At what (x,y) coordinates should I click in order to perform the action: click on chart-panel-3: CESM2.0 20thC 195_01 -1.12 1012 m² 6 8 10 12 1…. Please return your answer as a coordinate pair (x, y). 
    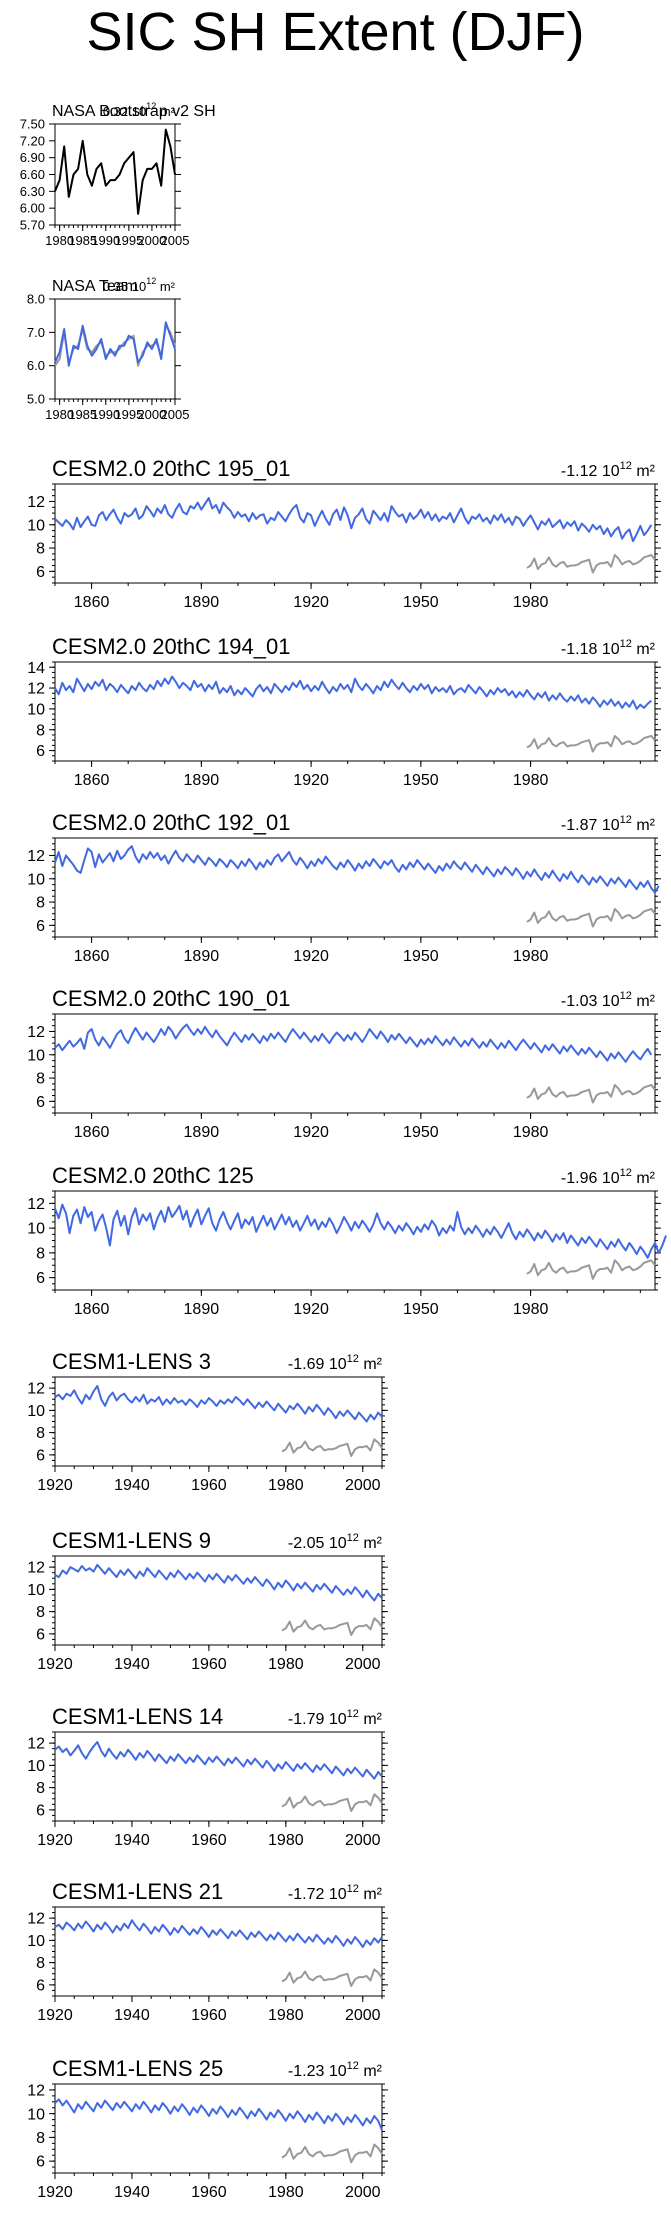
    Looking at the image, I should click on (344, 533).